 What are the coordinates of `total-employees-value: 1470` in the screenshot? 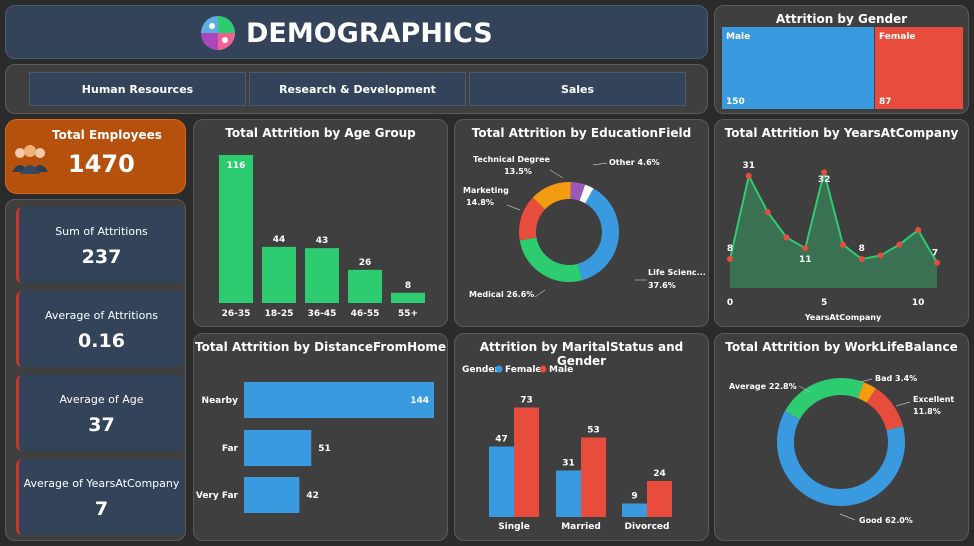 It's located at (101, 164).